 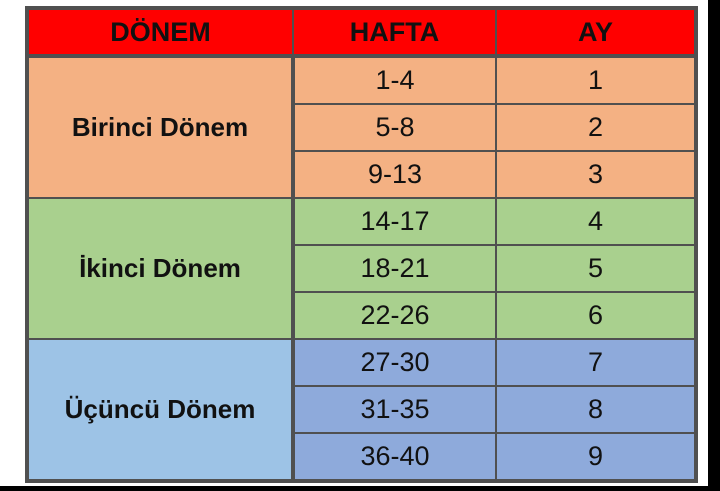 I want to click on header-row: DÖNEM HAFTA AY, so click(x=361, y=32).